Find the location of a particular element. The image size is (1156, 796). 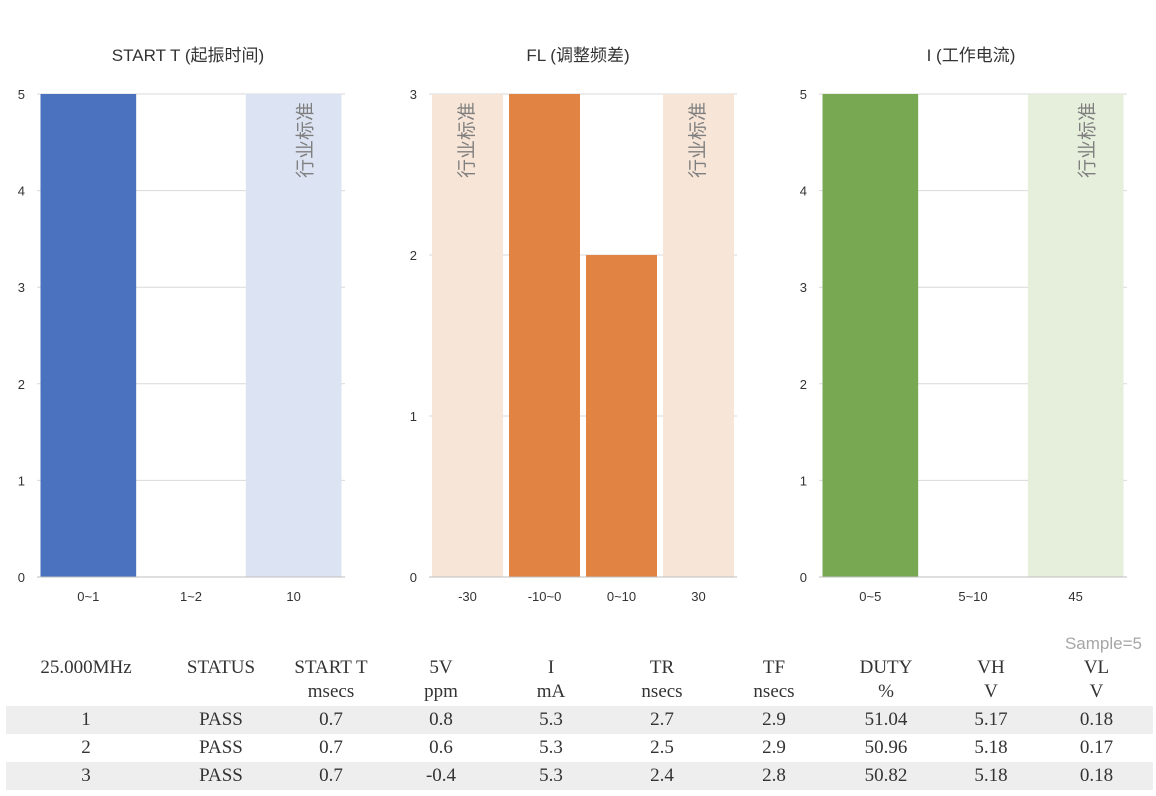

x-tick-label: 10 is located at coordinates (293, 596).